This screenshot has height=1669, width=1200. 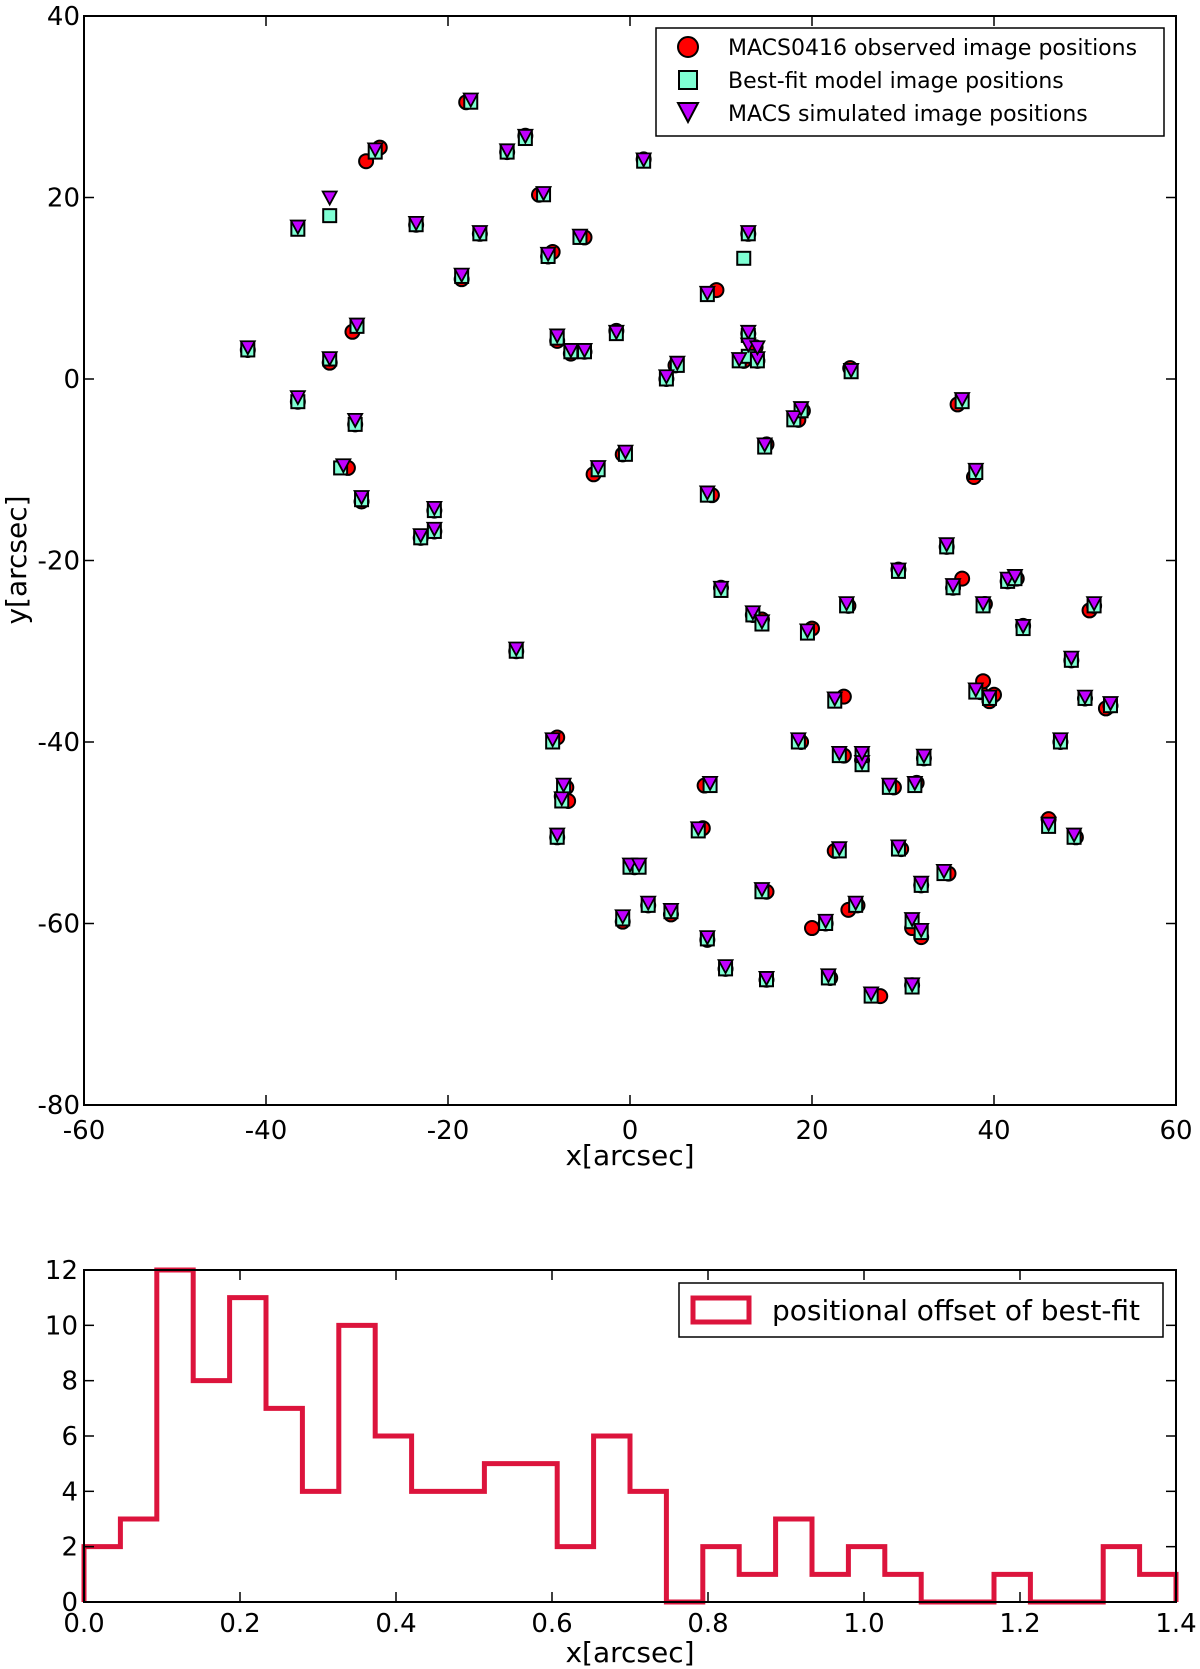 What do you see at coordinates (59, 1106) in the screenshot?
I see `y-tick-label: -80` at bounding box center [59, 1106].